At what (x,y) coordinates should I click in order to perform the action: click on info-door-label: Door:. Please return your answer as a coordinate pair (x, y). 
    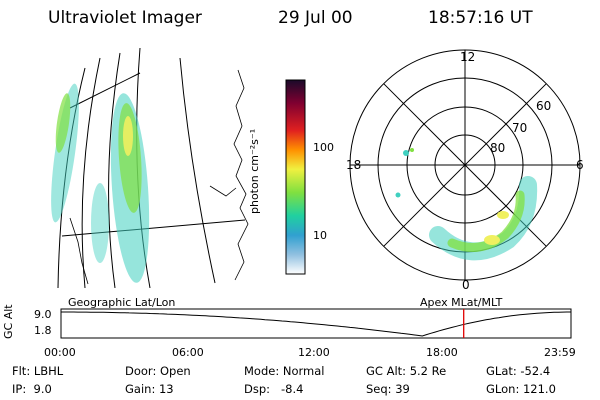
    Looking at the image, I should click on (141, 371).